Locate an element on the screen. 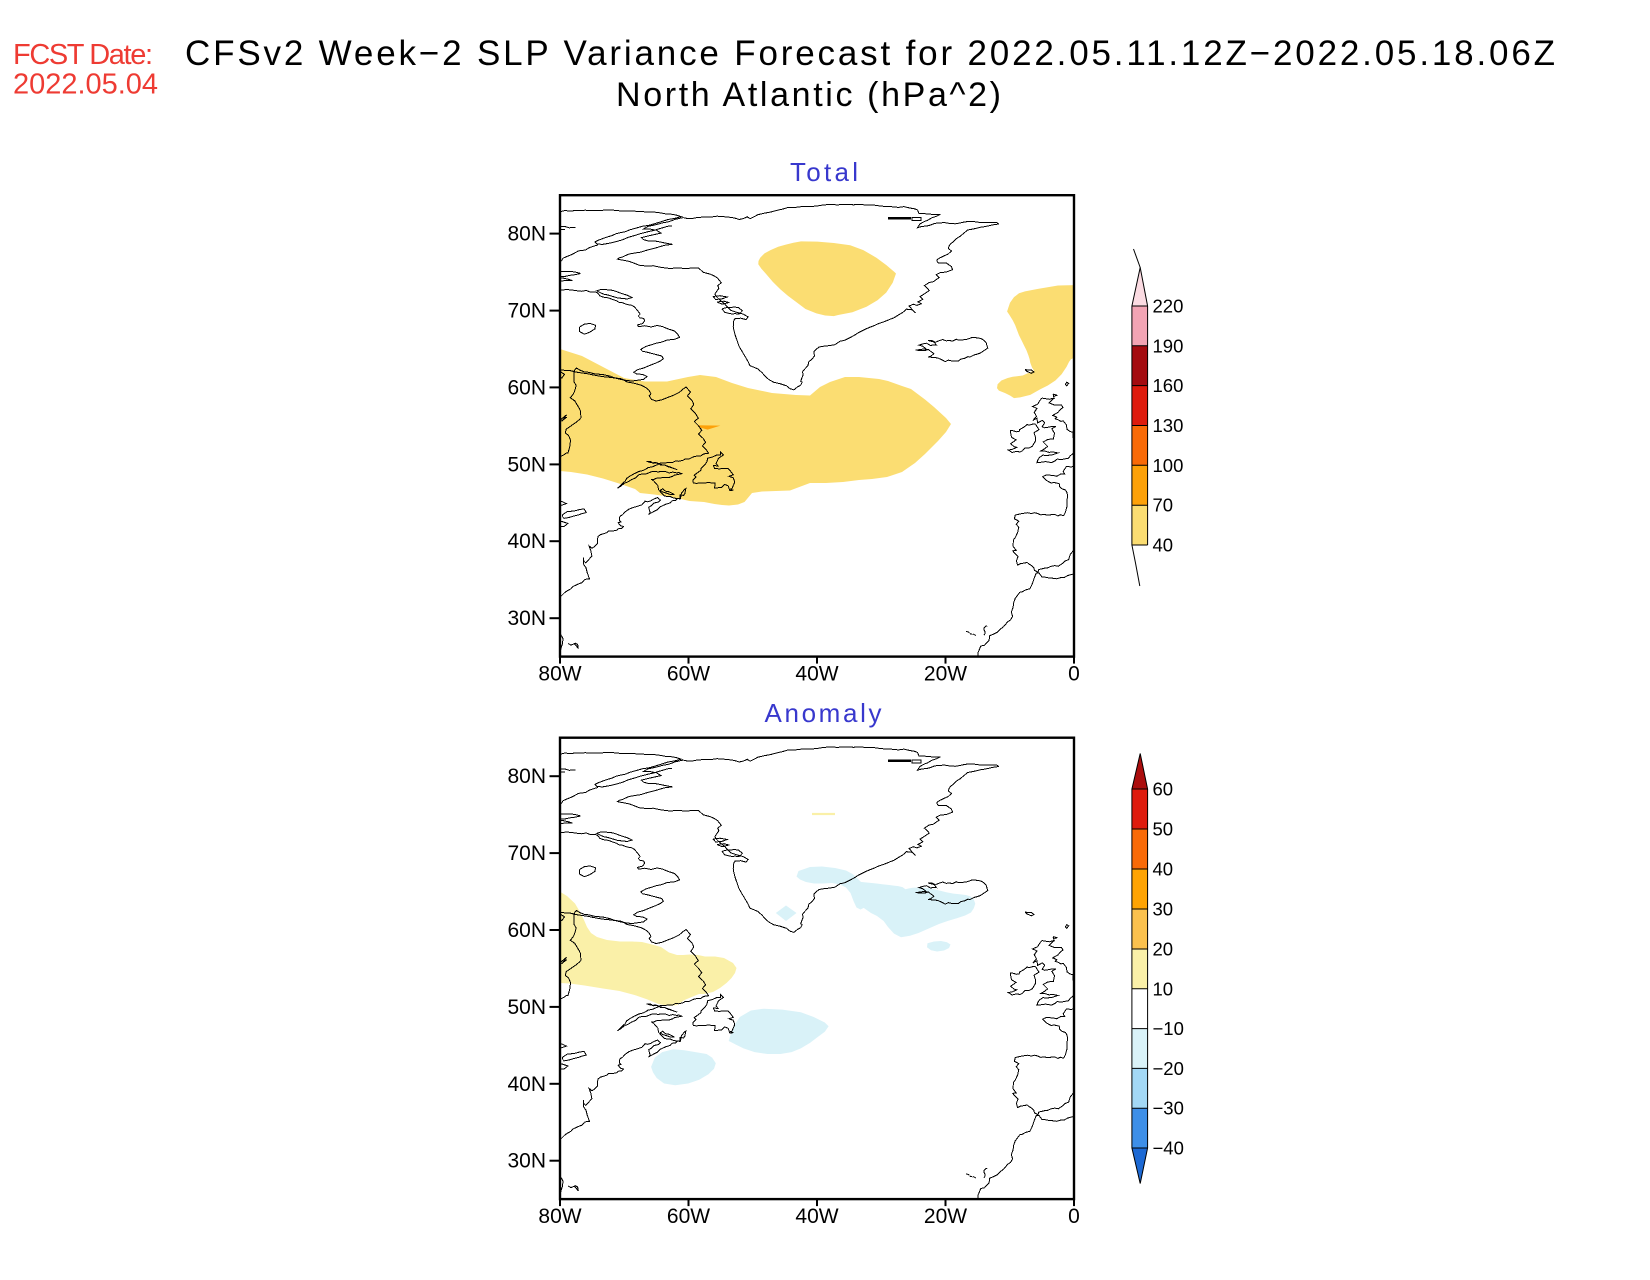 This screenshot has width=1650, height=1280. svg-text: 100 is located at coordinates (1168, 465).